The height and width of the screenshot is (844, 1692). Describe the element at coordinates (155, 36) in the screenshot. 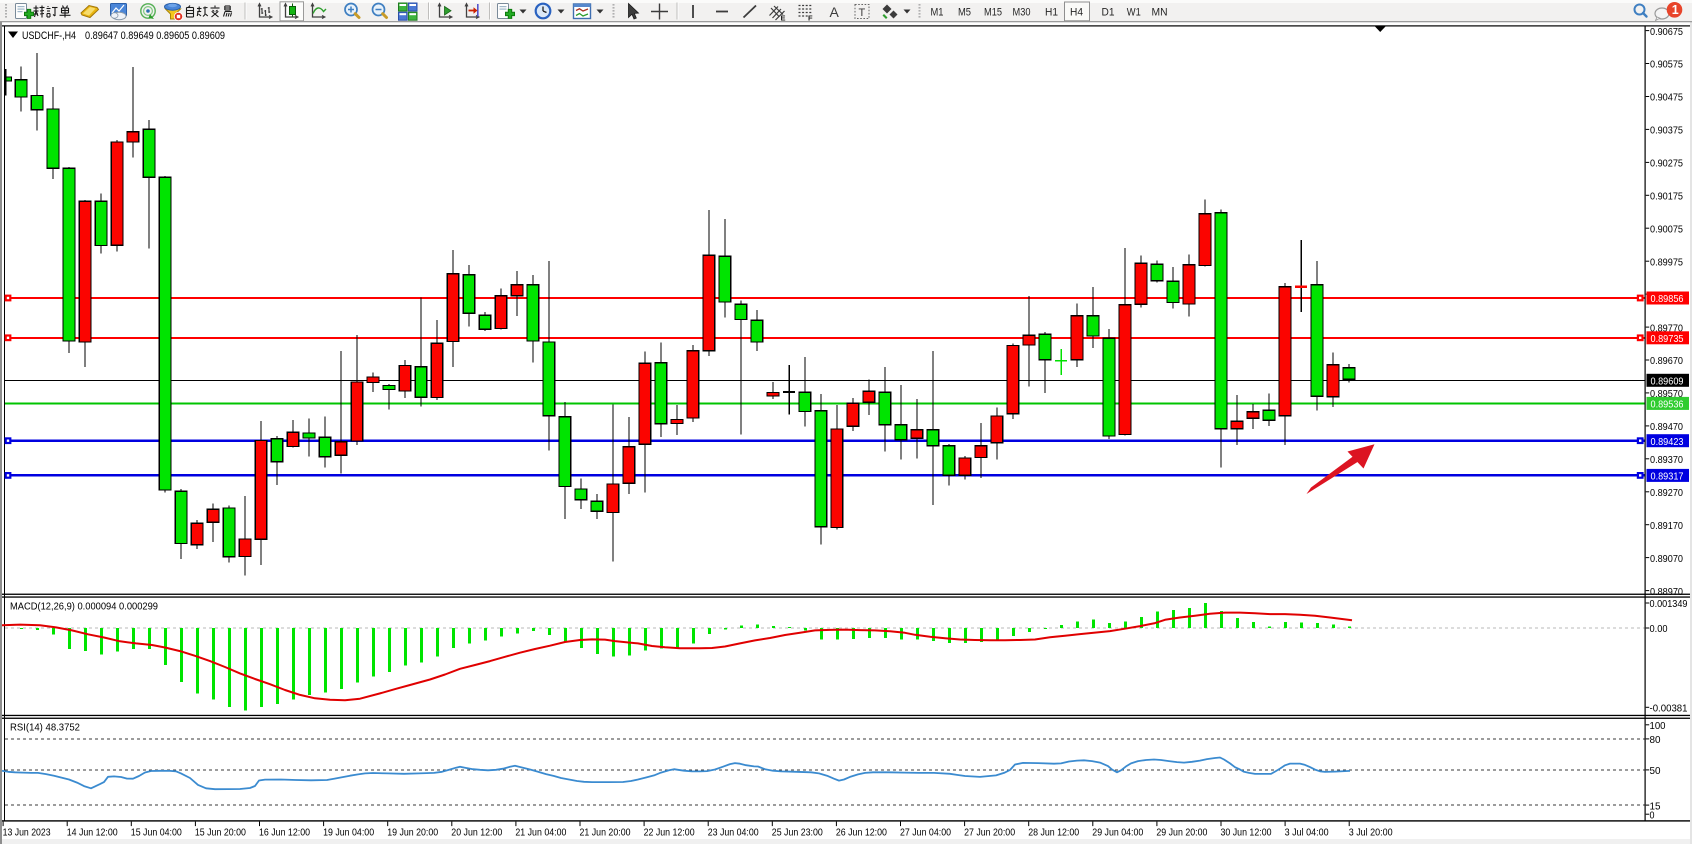

I see `svg-text:0.89647 0.89649 0.89605 0.8960: 0.89647 0.89649 0.89605 0.89609` at that location.